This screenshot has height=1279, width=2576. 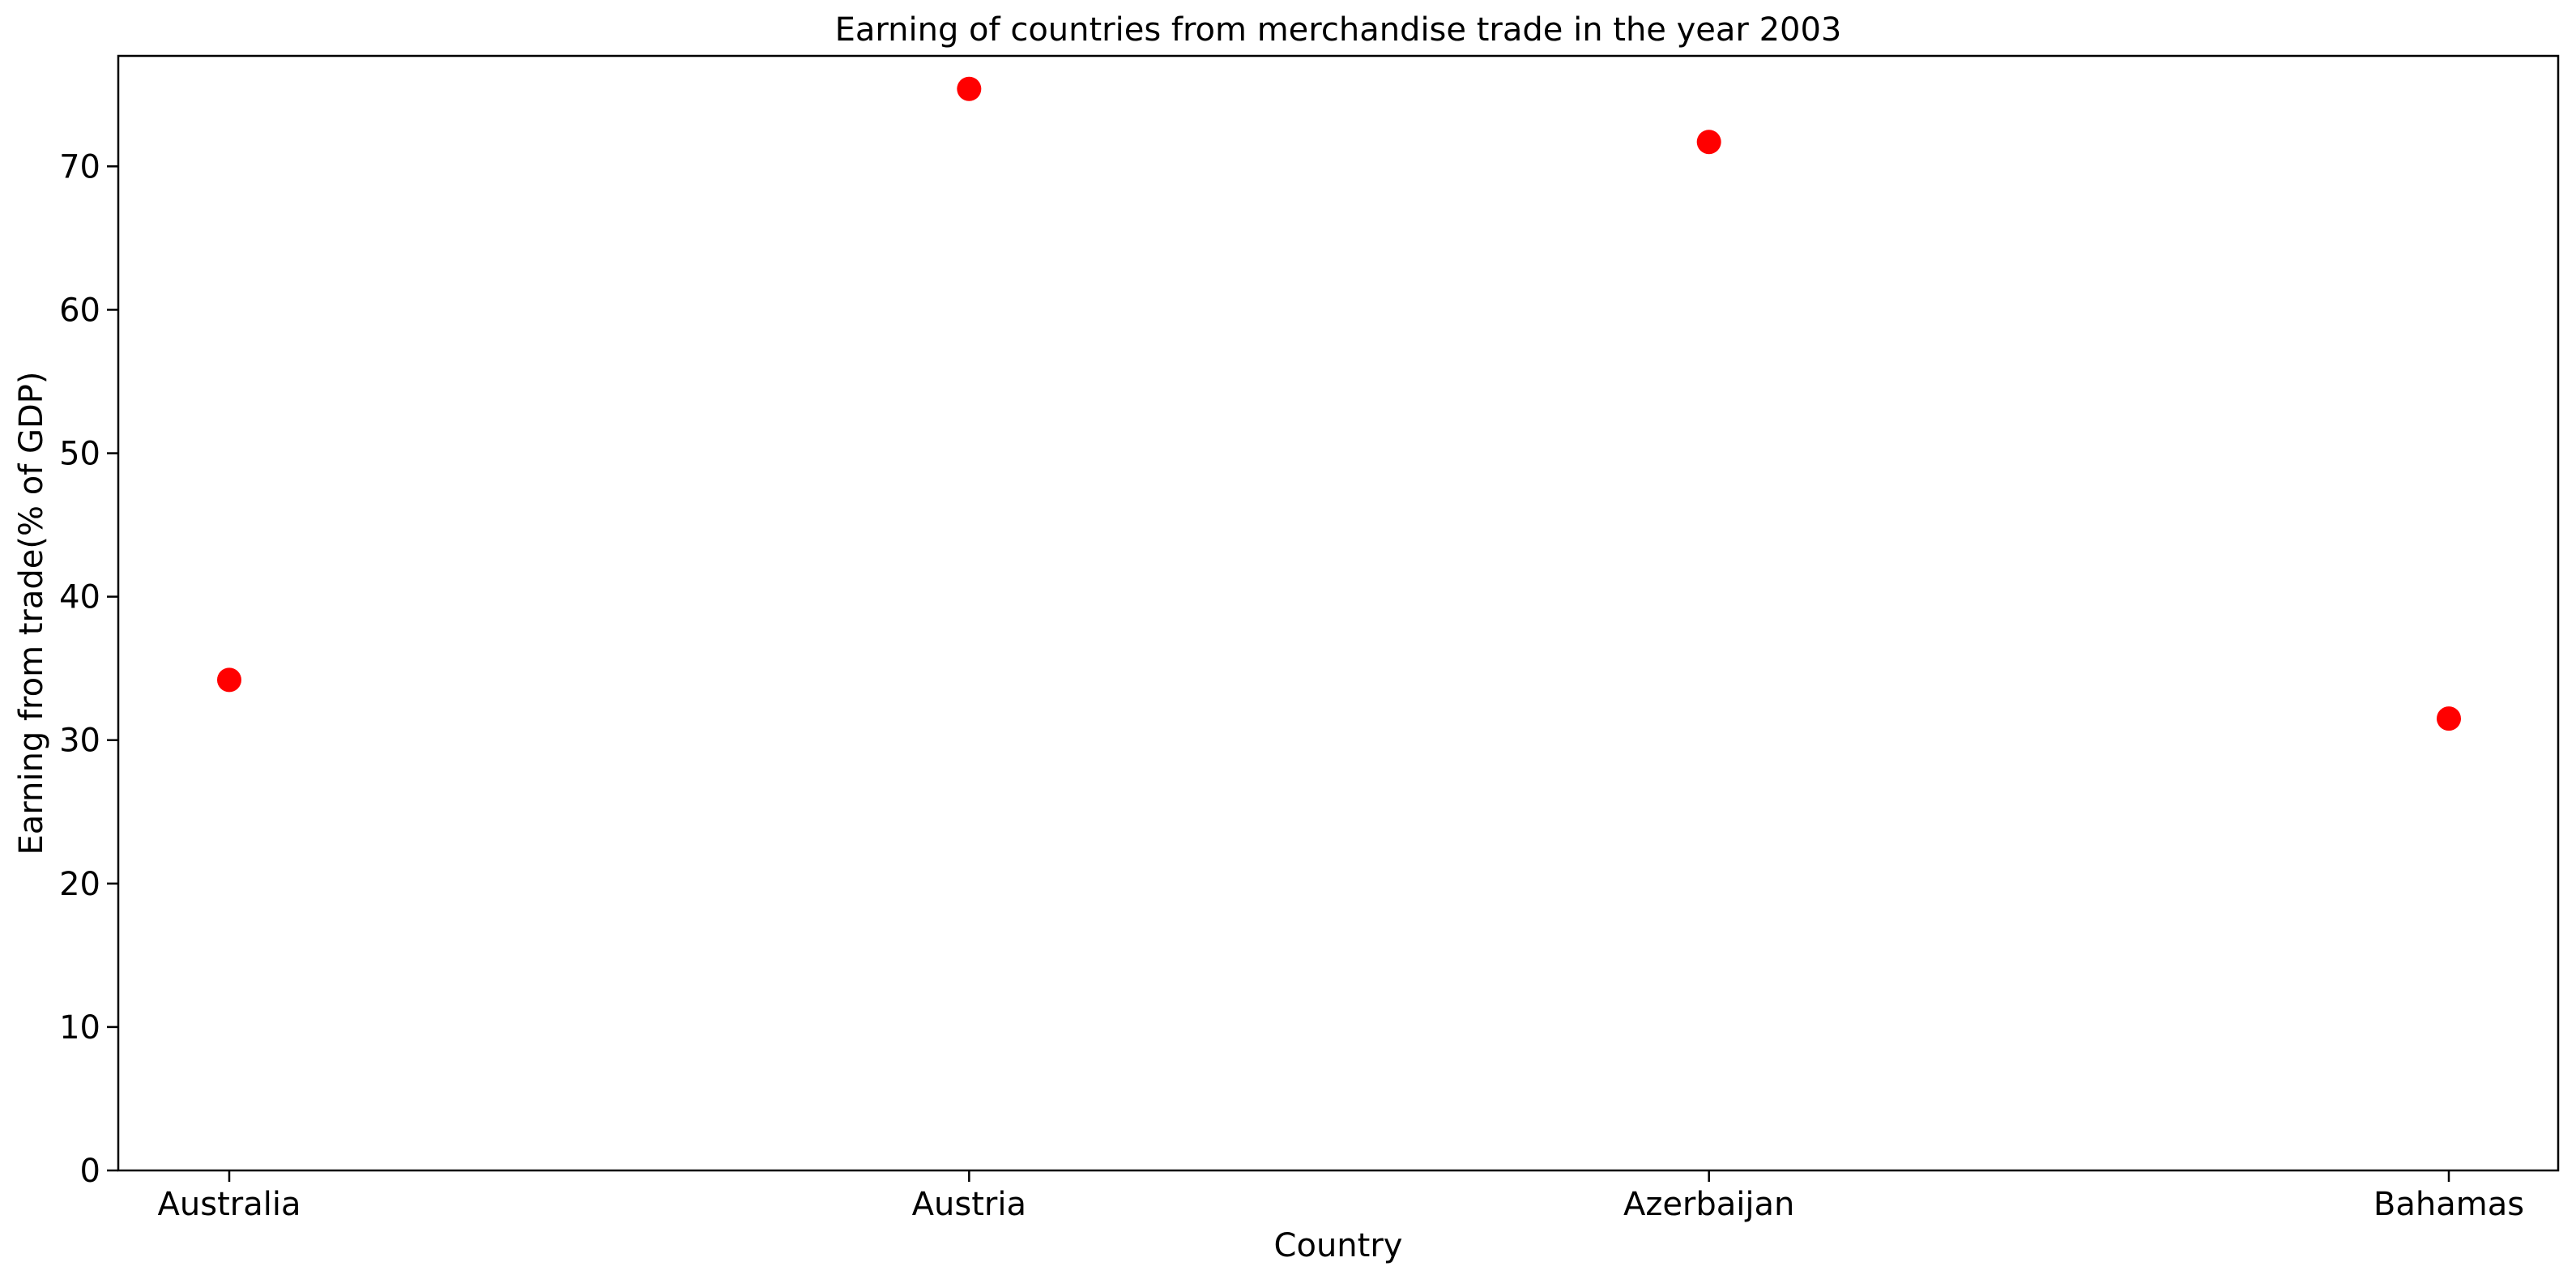 I want to click on y-tick-label: 60, so click(x=79, y=310).